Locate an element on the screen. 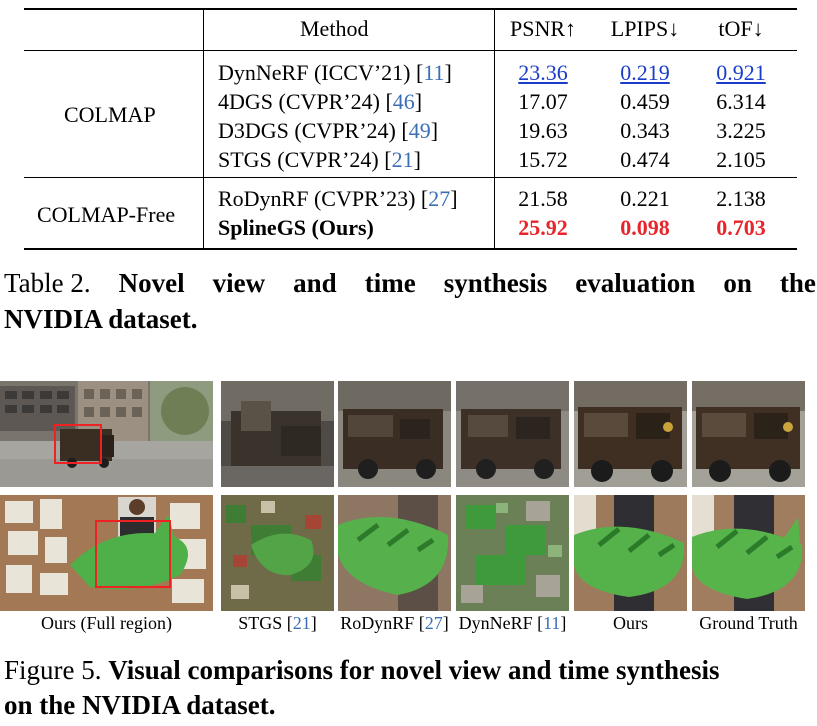 This screenshot has height=726, width=817. table-group-rule is located at coordinates (410, 177).